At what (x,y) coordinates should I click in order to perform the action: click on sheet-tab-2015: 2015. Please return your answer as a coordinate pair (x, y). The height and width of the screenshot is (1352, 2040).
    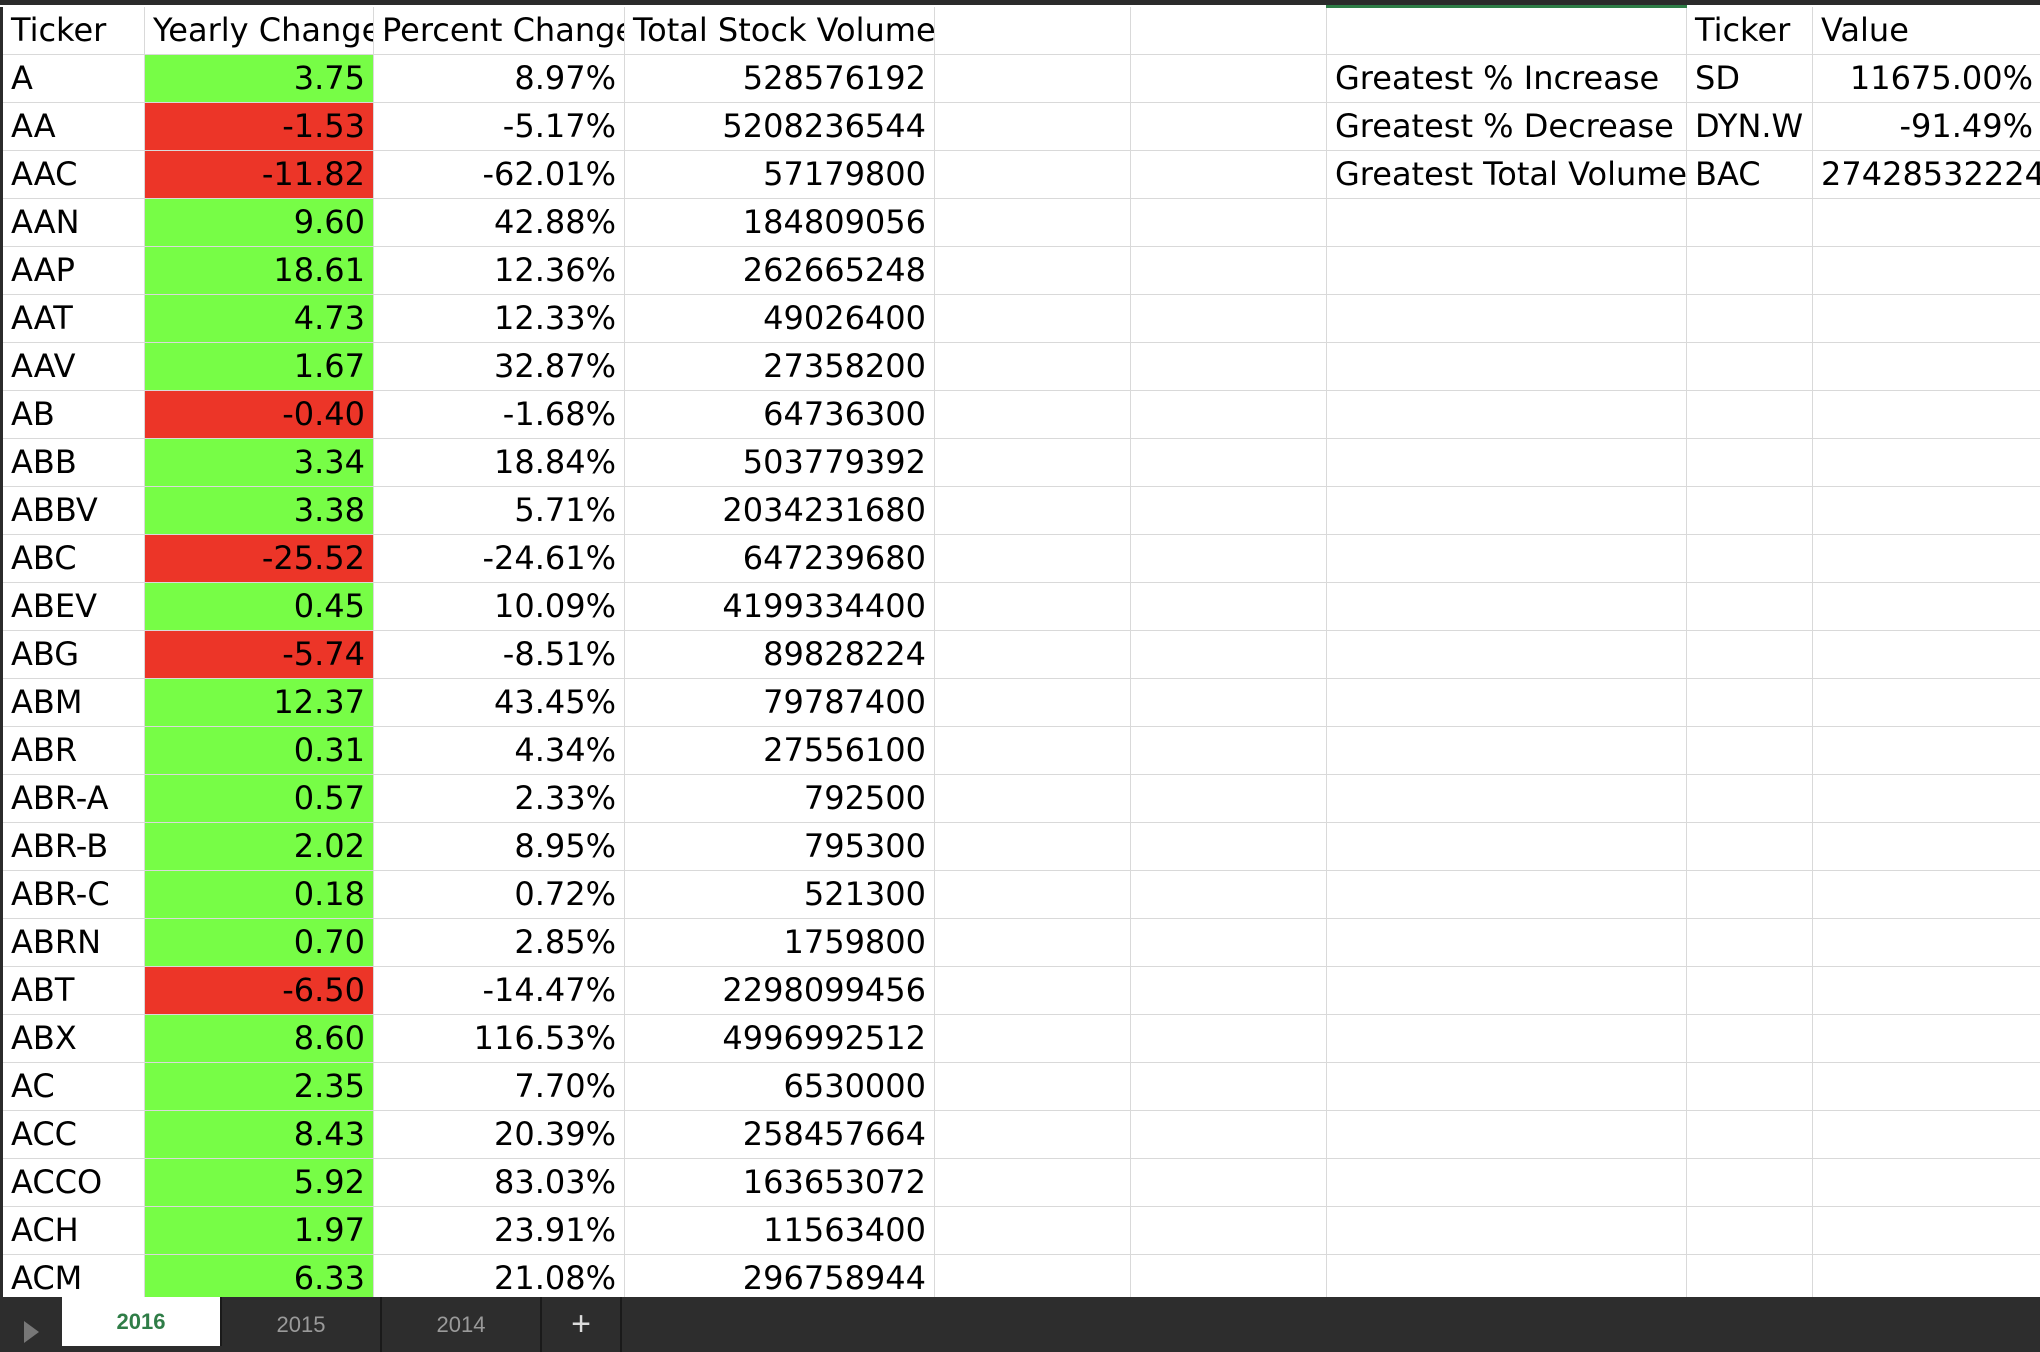
    Looking at the image, I should click on (302, 1324).